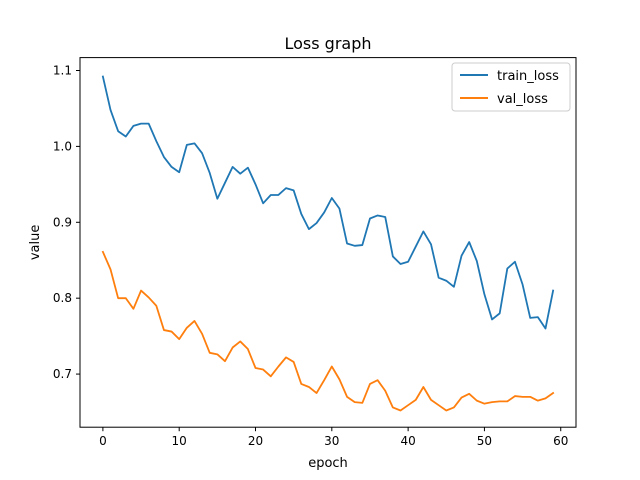 The image size is (640, 480). Describe the element at coordinates (62, 146) in the screenshot. I see `y-tick-label: 1.0` at that location.